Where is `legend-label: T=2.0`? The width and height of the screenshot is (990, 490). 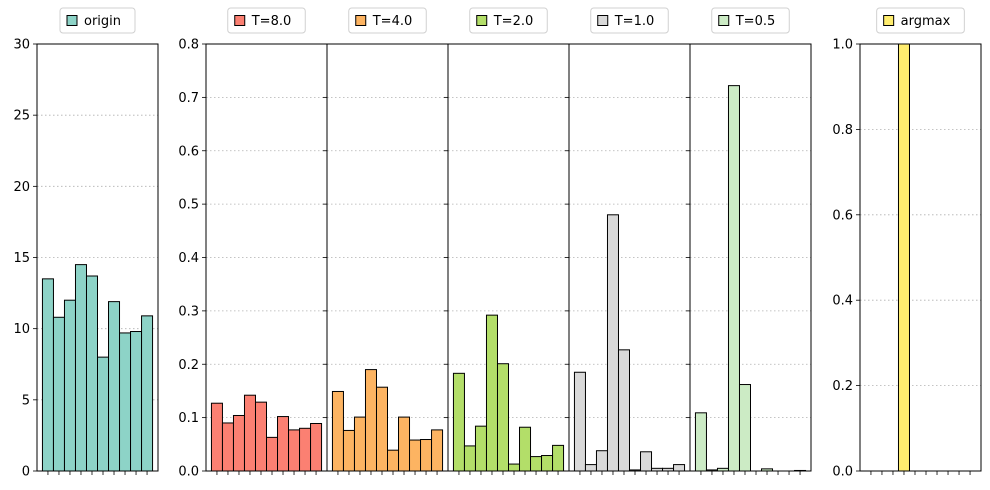 legend-label: T=2.0 is located at coordinates (513, 21).